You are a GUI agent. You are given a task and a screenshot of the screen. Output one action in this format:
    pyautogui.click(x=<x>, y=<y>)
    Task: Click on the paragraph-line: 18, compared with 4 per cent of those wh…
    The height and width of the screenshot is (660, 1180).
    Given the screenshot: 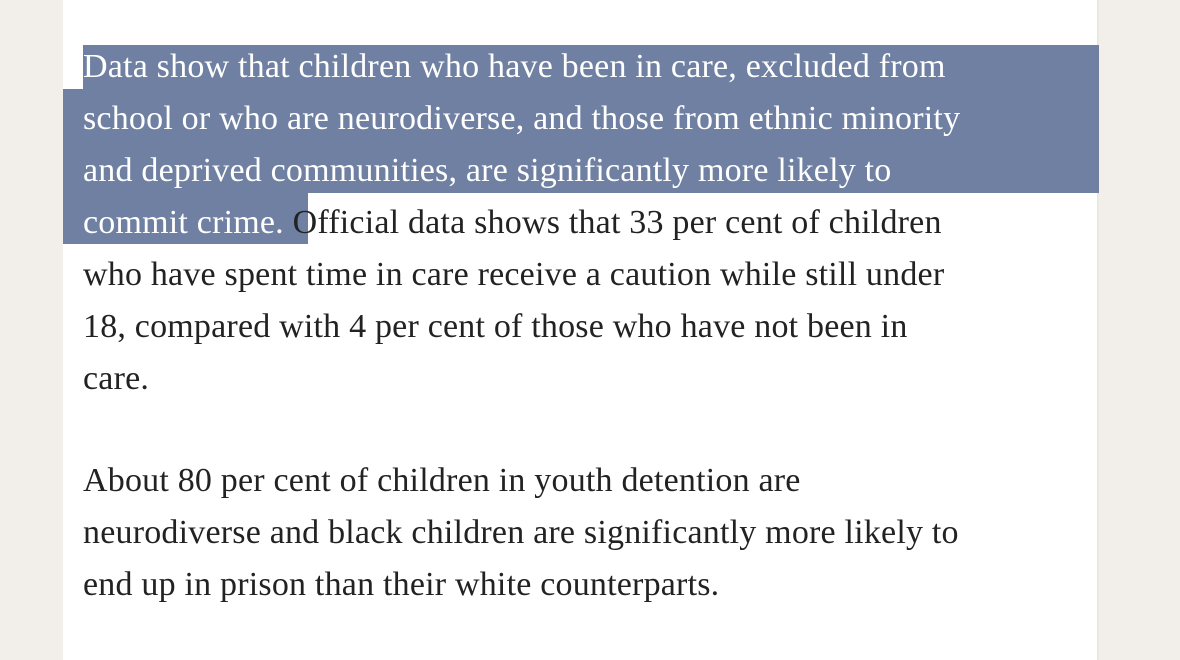 What is the action you would take?
    pyautogui.click(x=495, y=326)
    